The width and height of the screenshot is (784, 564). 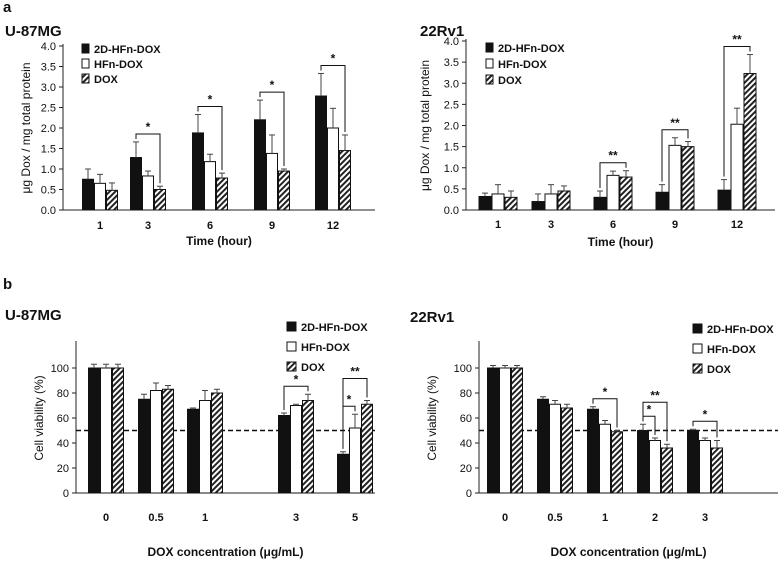 I want to click on y-tick-label: 60, so click(x=63, y=419).